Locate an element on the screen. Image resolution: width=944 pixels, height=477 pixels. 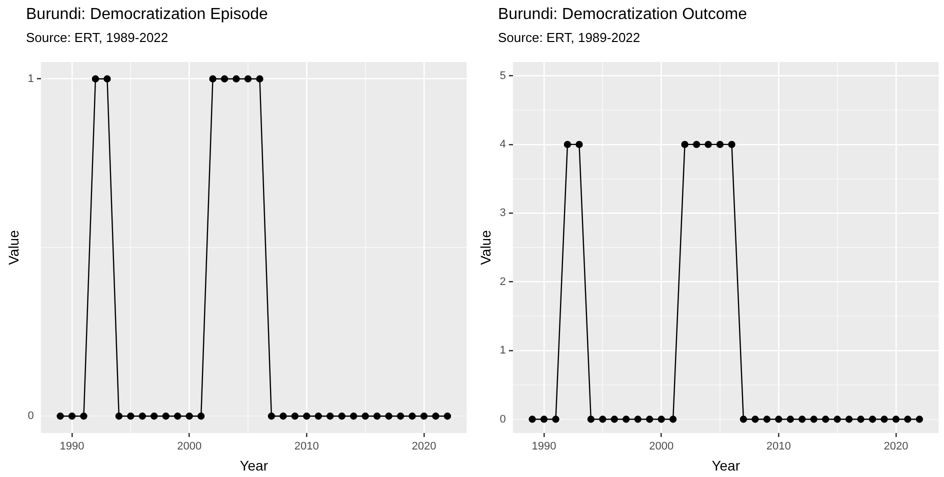
y-tick-label: 4 is located at coordinates (503, 144).